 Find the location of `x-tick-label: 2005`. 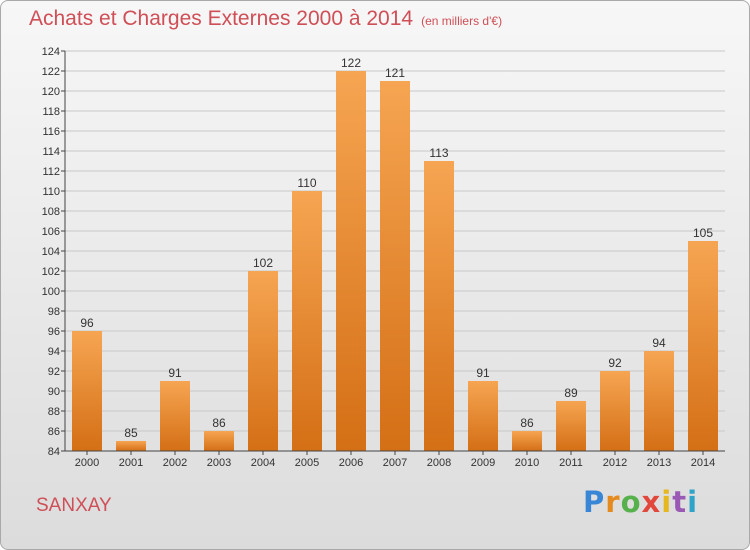

x-tick-label: 2005 is located at coordinates (307, 463).